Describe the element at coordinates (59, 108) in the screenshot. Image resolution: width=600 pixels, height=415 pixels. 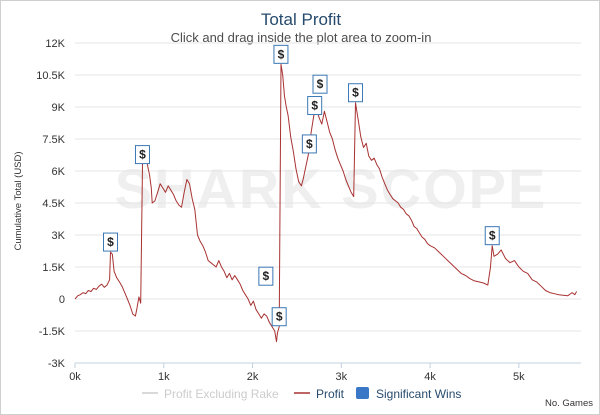
I see `y-tick-label: 9K` at that location.